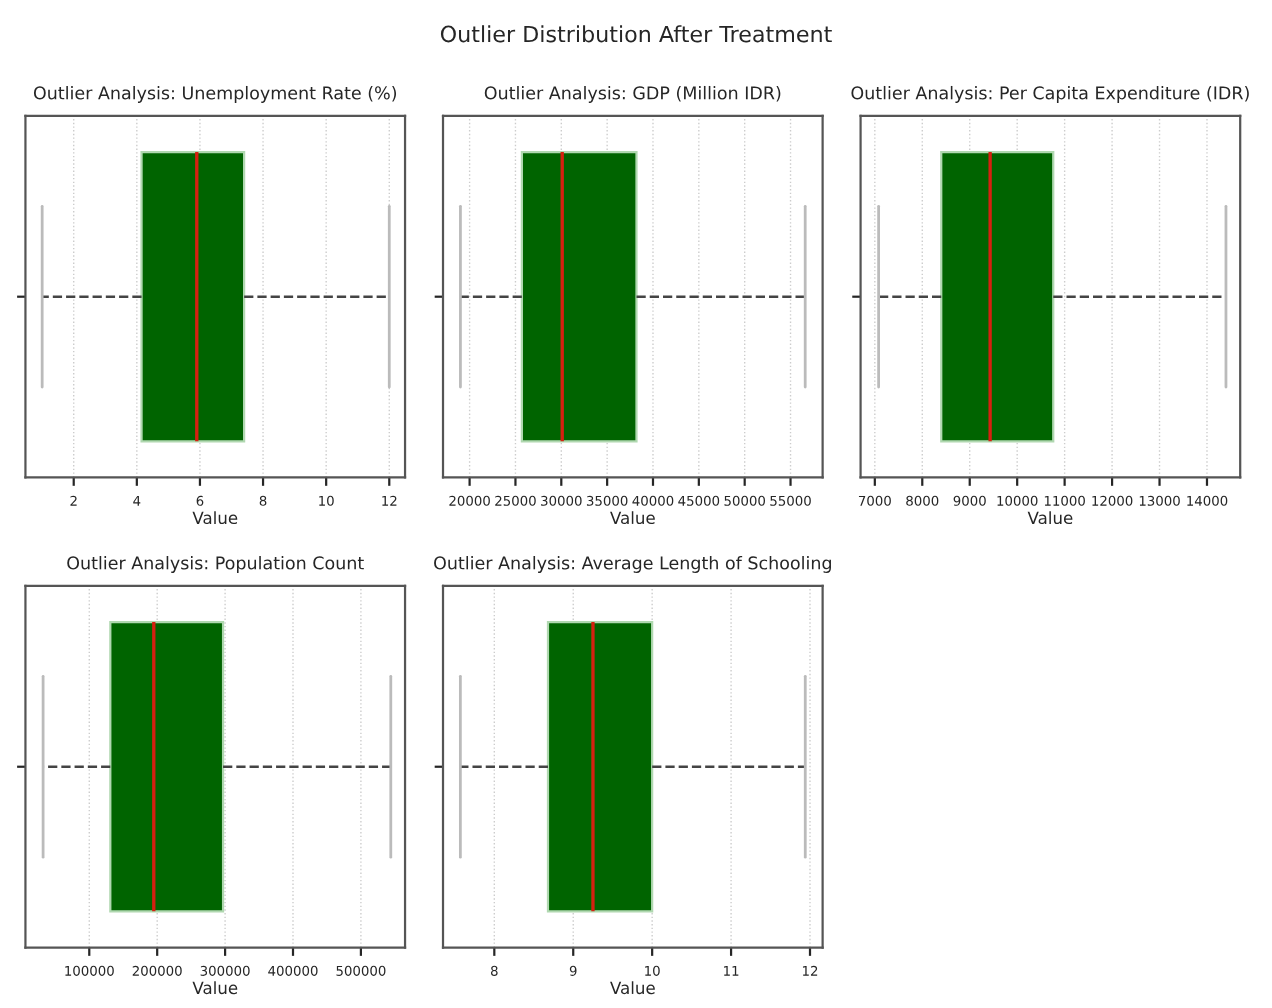 The width and height of the screenshot is (1272, 1008). Describe the element at coordinates (632, 564) in the screenshot. I see `chart-title: Outlier Analysis: Average Length of Schooling` at that location.